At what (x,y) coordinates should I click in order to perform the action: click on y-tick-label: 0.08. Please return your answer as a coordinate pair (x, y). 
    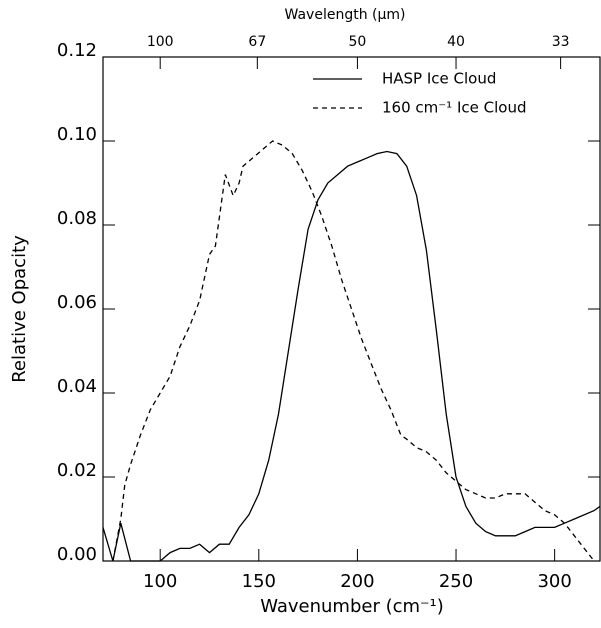
    Looking at the image, I should click on (77, 218).